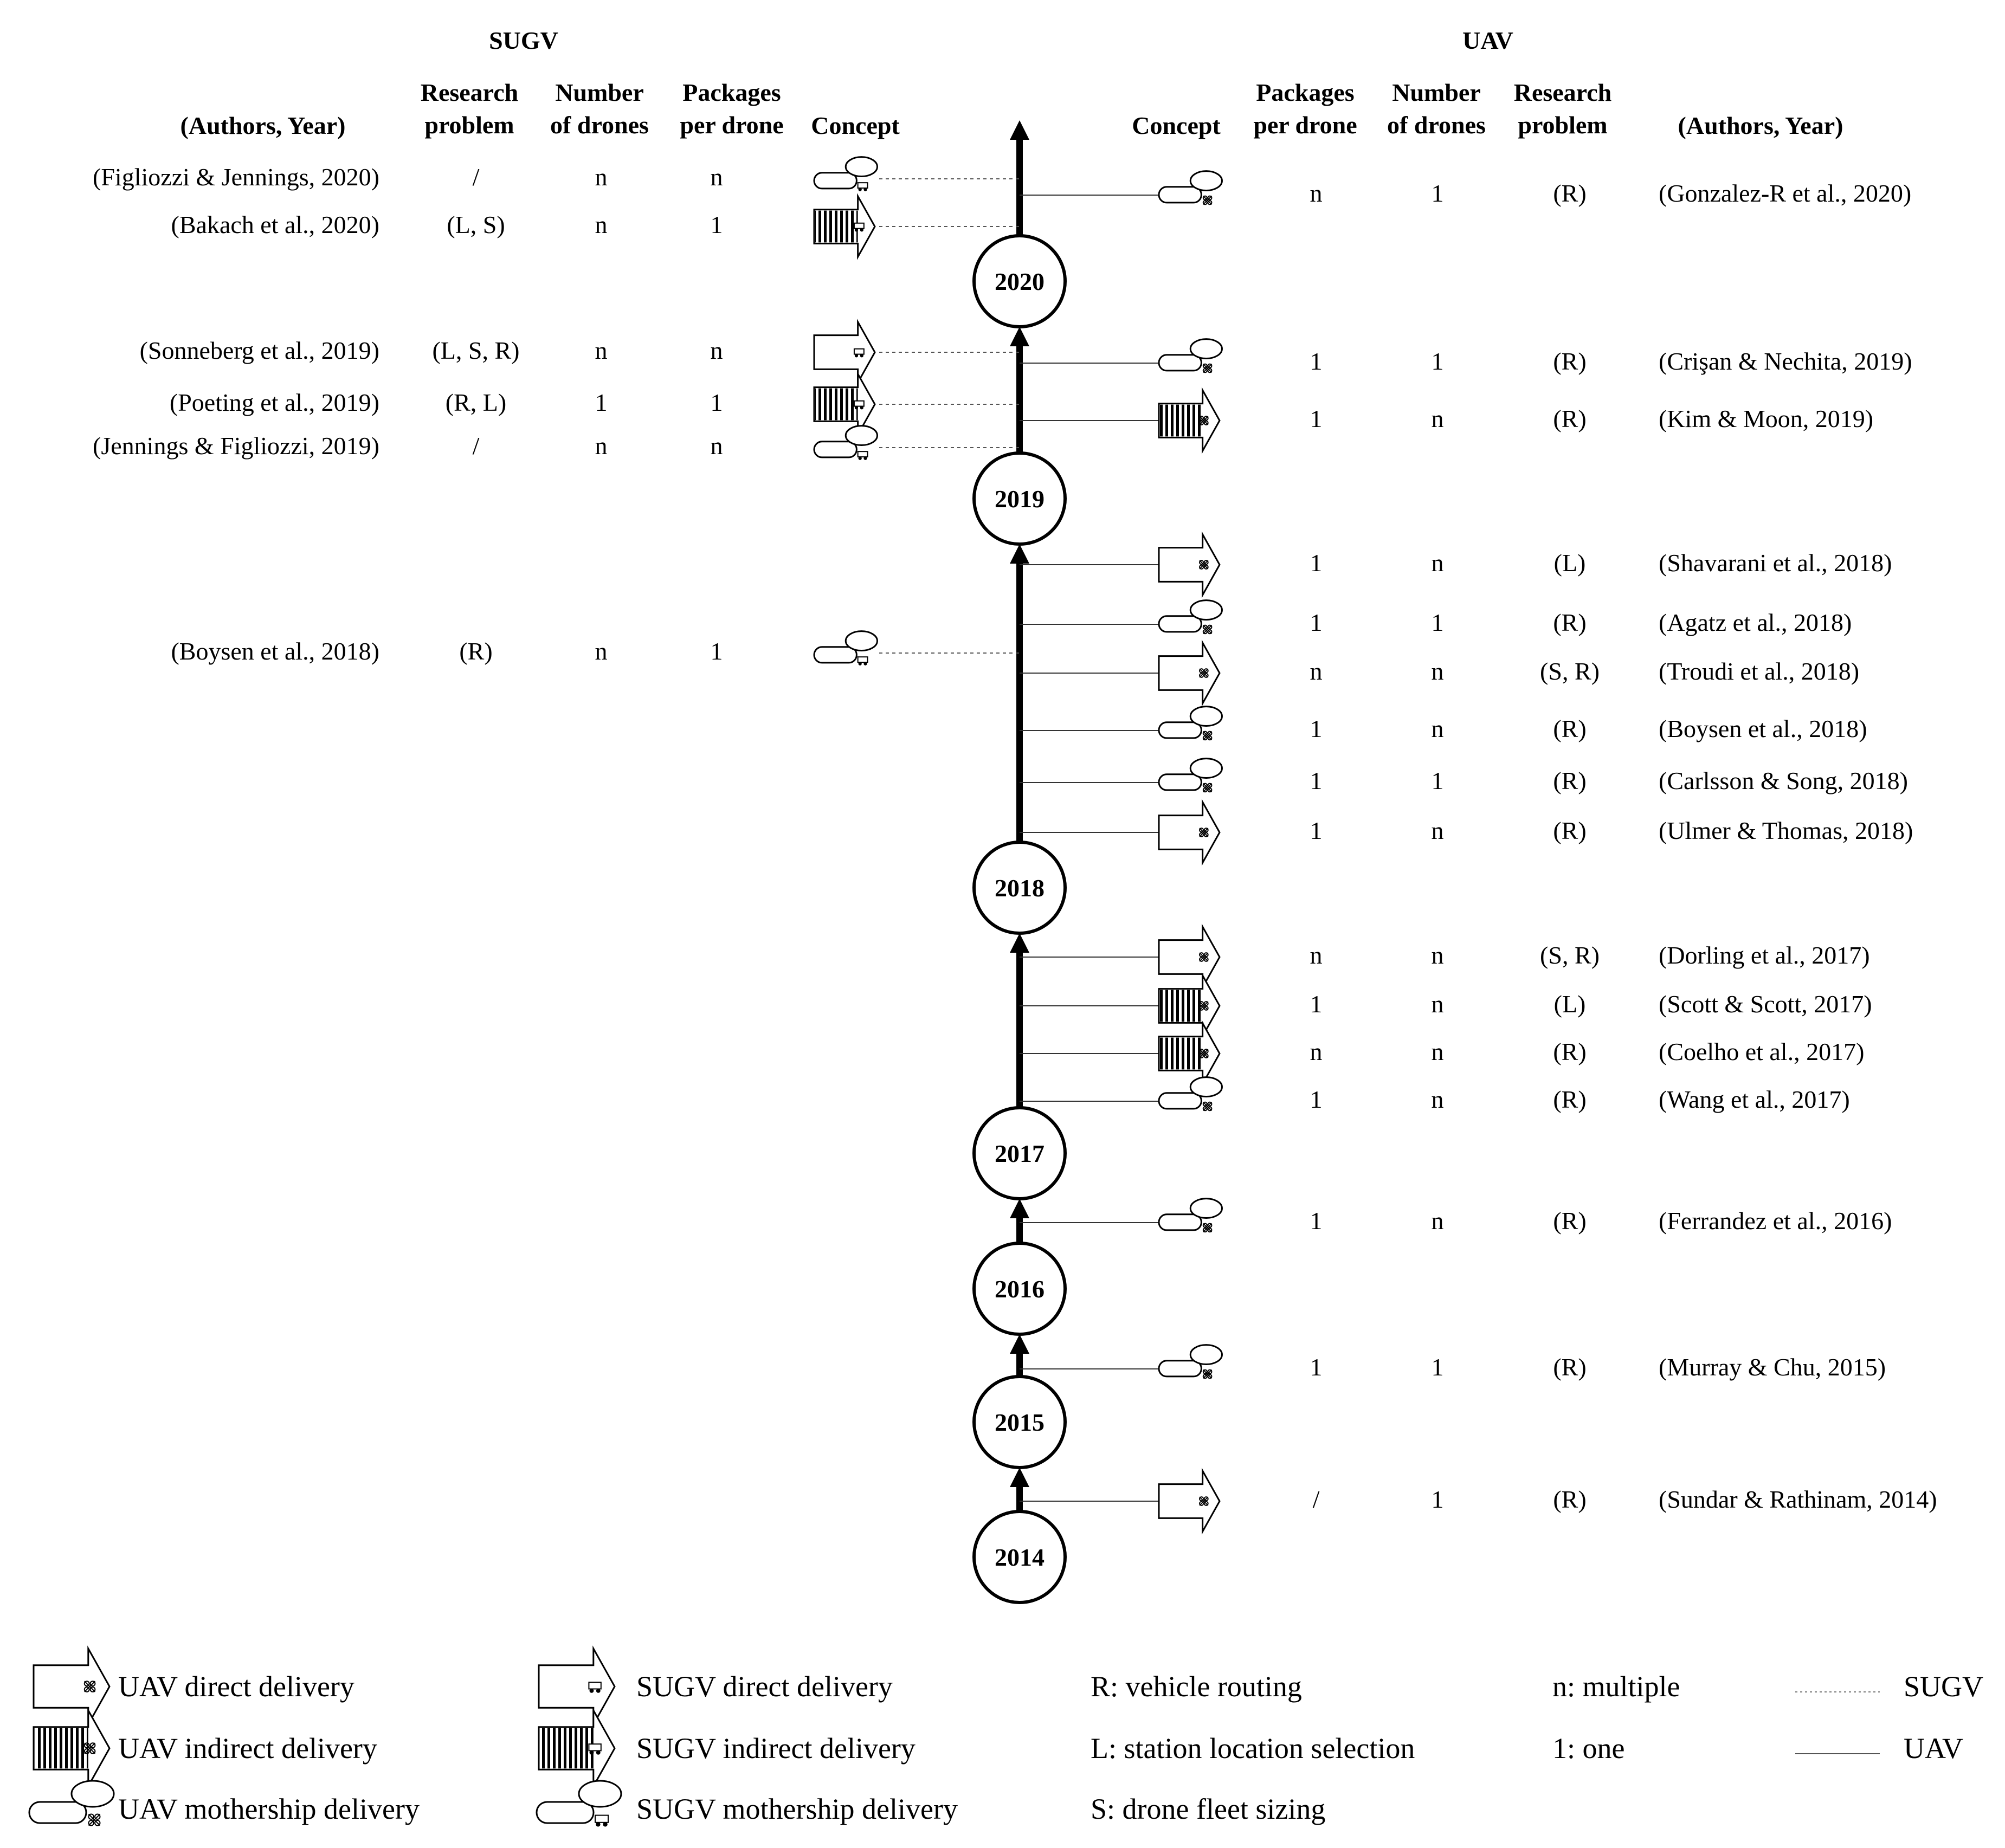 Image resolution: width=2005 pixels, height=1848 pixels. What do you see at coordinates (1478, 1502) in the screenshot?
I see `uav-row: / 1 (R) (Sundar & Rathinam, 2014)` at bounding box center [1478, 1502].